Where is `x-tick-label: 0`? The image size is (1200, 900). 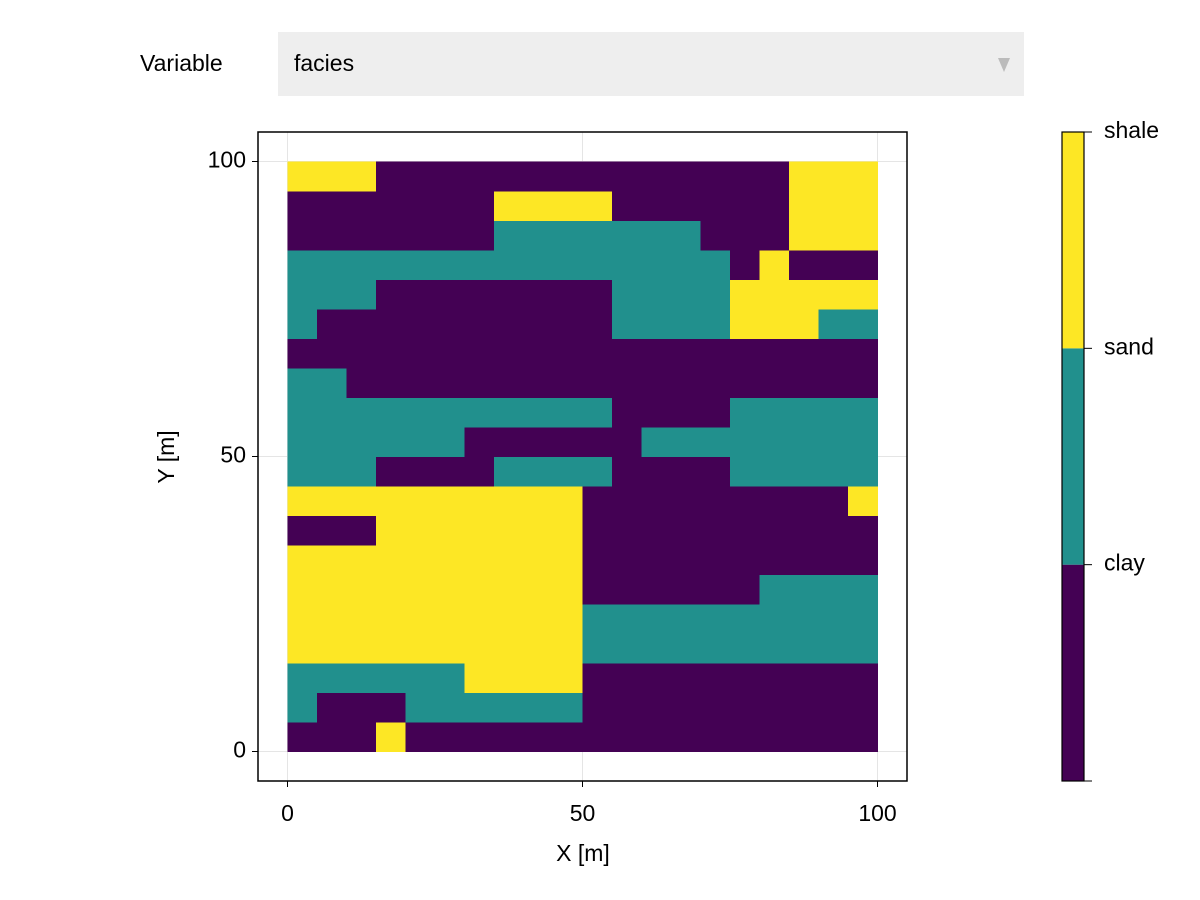 x-tick-label: 0 is located at coordinates (287, 813).